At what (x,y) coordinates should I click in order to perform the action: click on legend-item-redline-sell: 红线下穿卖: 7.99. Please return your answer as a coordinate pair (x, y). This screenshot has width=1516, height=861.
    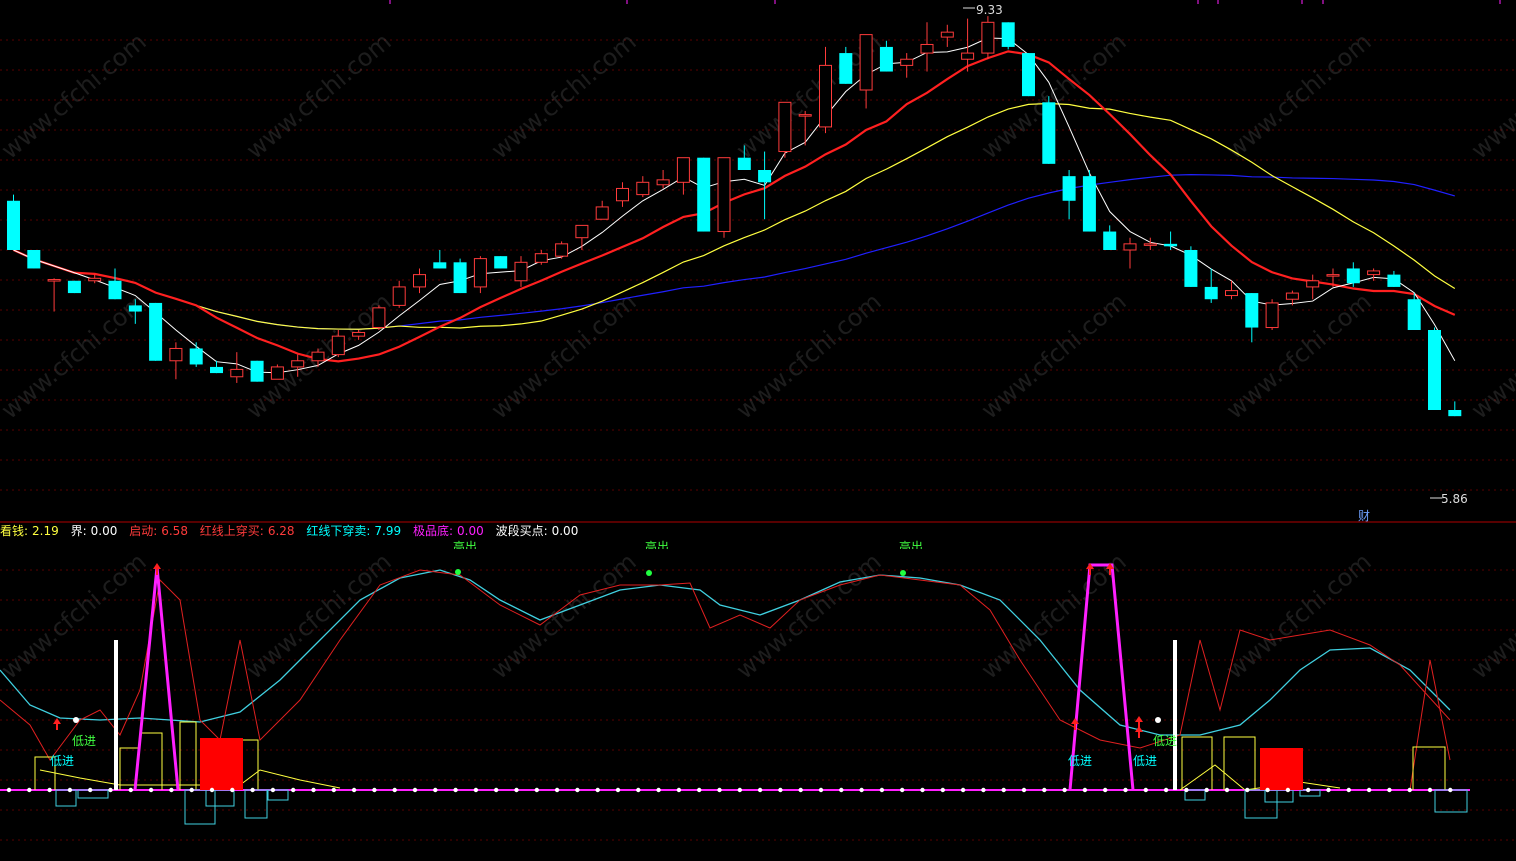
    Looking at the image, I should click on (354, 531).